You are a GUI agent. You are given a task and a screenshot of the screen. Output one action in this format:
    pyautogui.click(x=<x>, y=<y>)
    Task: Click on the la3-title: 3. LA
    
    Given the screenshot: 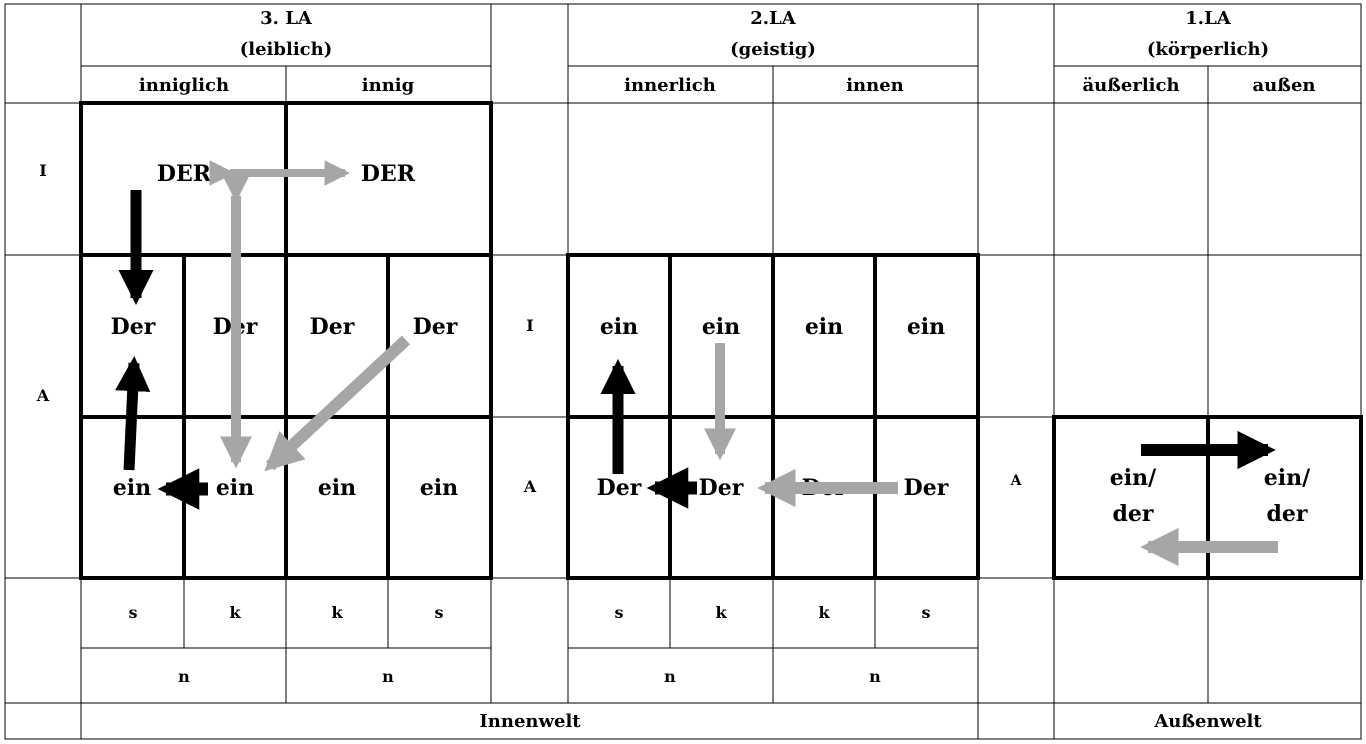 What is the action you would take?
    pyautogui.click(x=286, y=18)
    